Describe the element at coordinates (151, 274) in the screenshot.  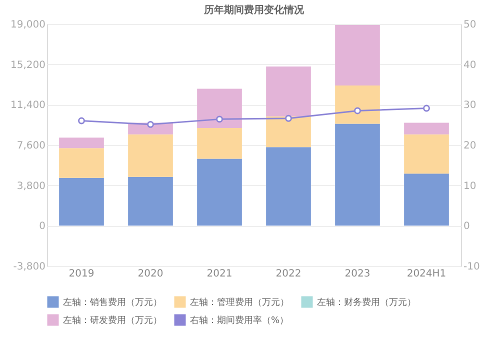
I see `x-tick-label: 2020` at that location.